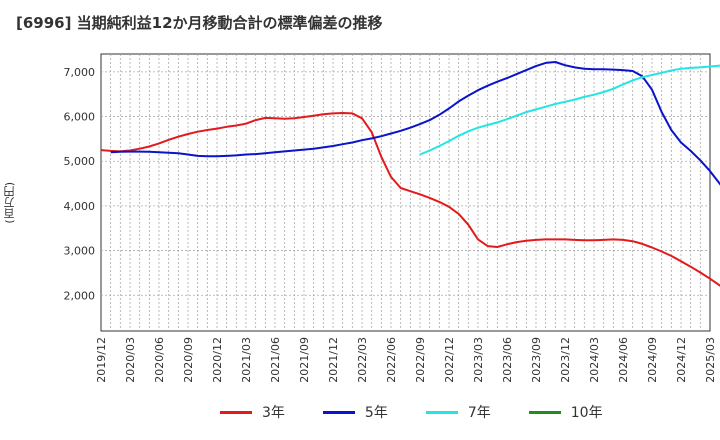 The width and height of the screenshot is (720, 440). What do you see at coordinates (199, 23) in the screenshot?
I see `chart-title: [6996] 当期純利益12か月移動合計の標準偏差の推移` at bounding box center [199, 23].